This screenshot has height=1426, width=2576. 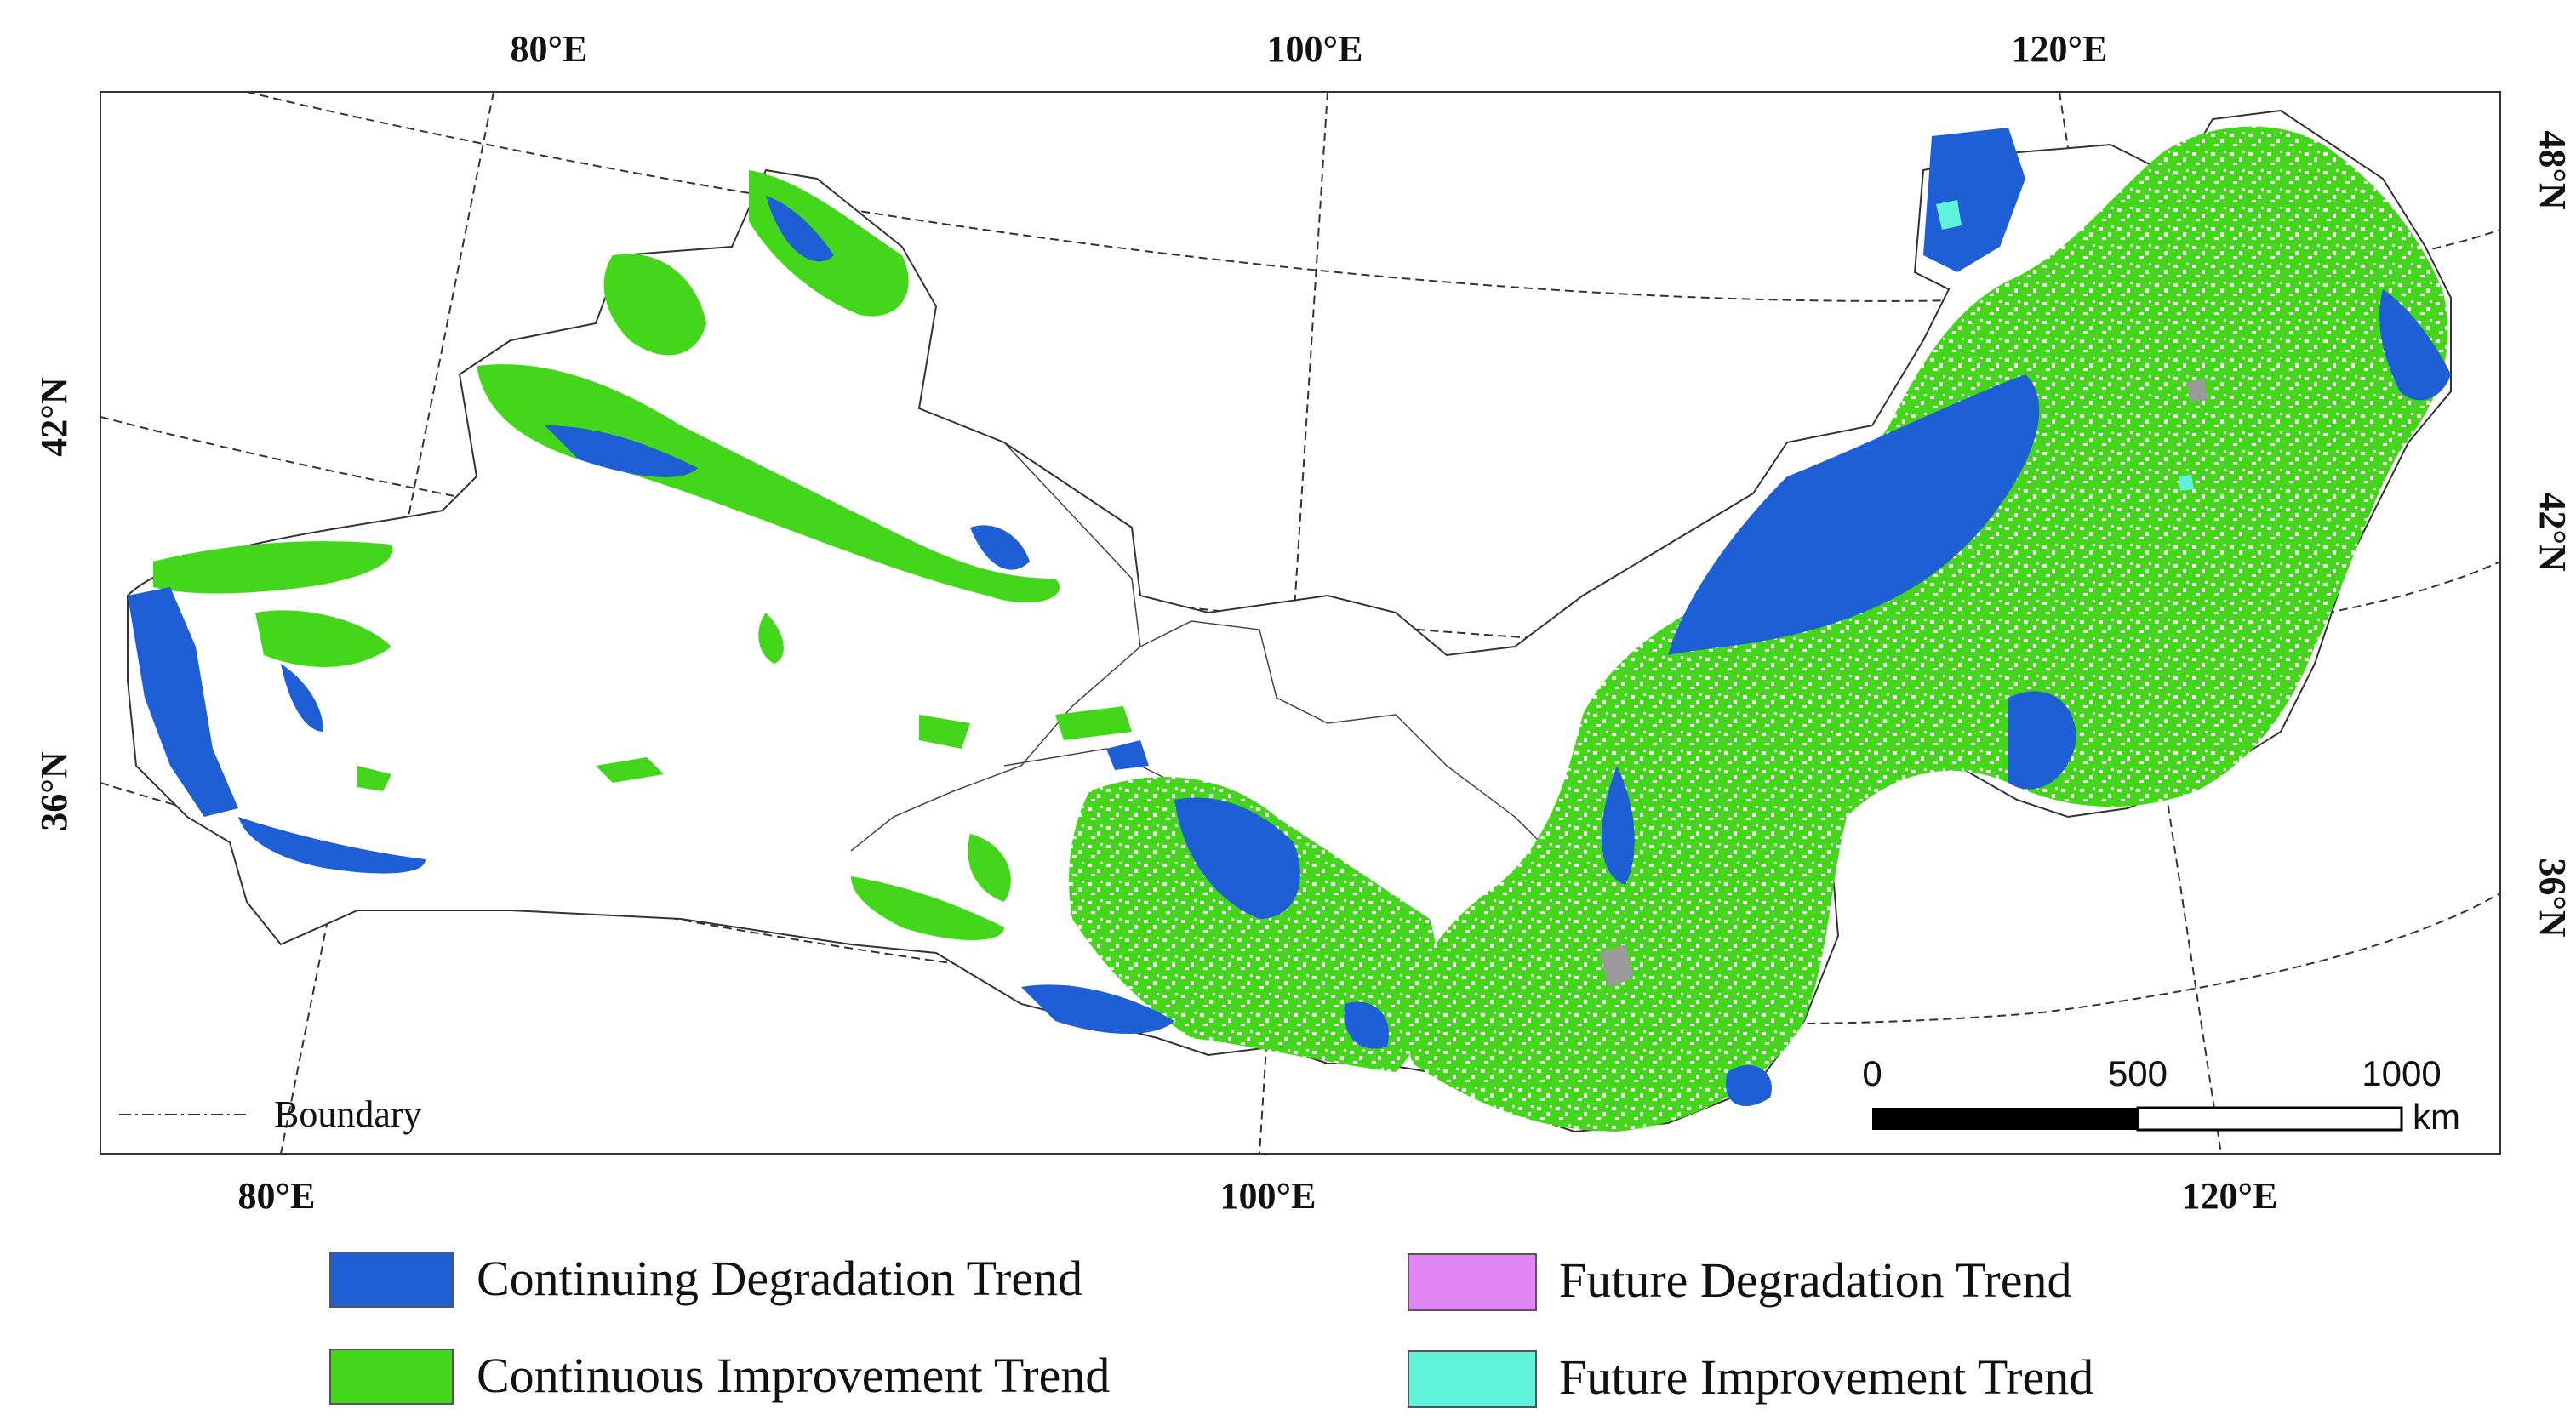 I want to click on right-label-36n: 36°N, so click(x=2552, y=898).